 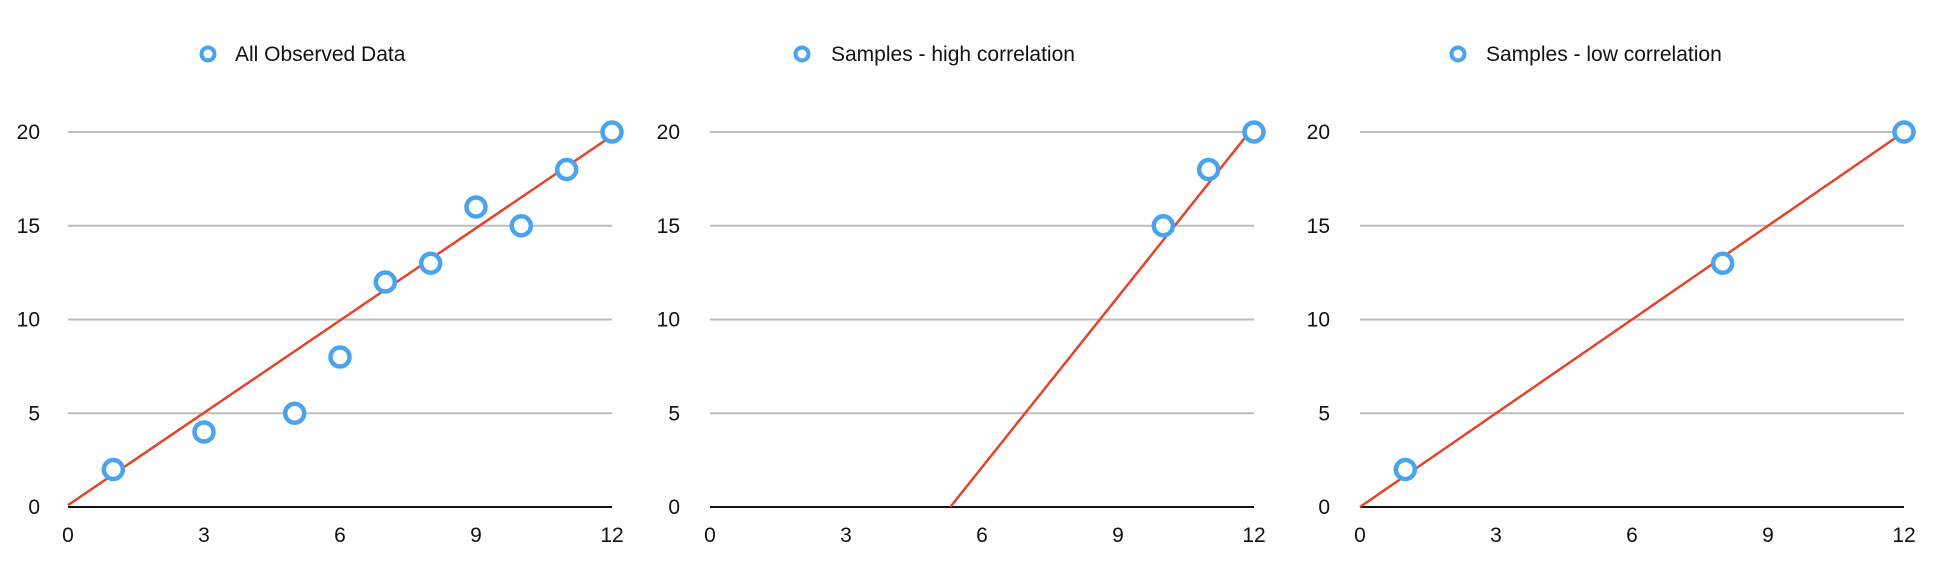 What do you see at coordinates (320, 54) in the screenshot?
I see `legend-label: All Observed Data` at bounding box center [320, 54].